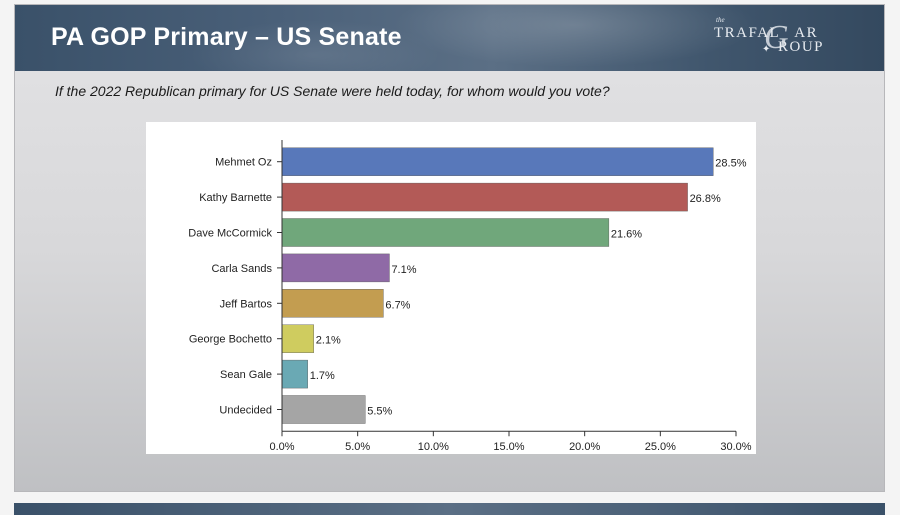 This screenshot has width=900, height=515. Describe the element at coordinates (433, 447) in the screenshot. I see `x-tick-label-2: 10.0%` at that location.